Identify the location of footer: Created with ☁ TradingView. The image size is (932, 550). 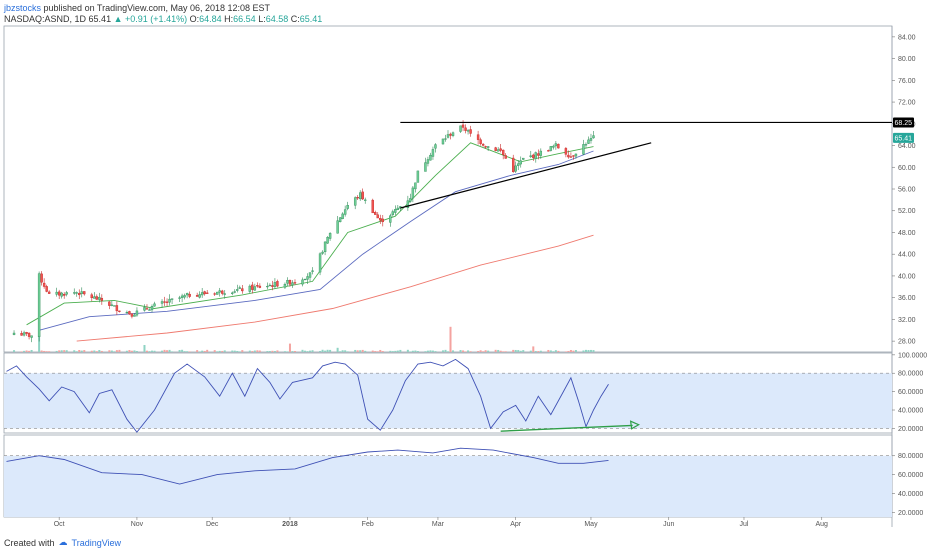
(62, 542).